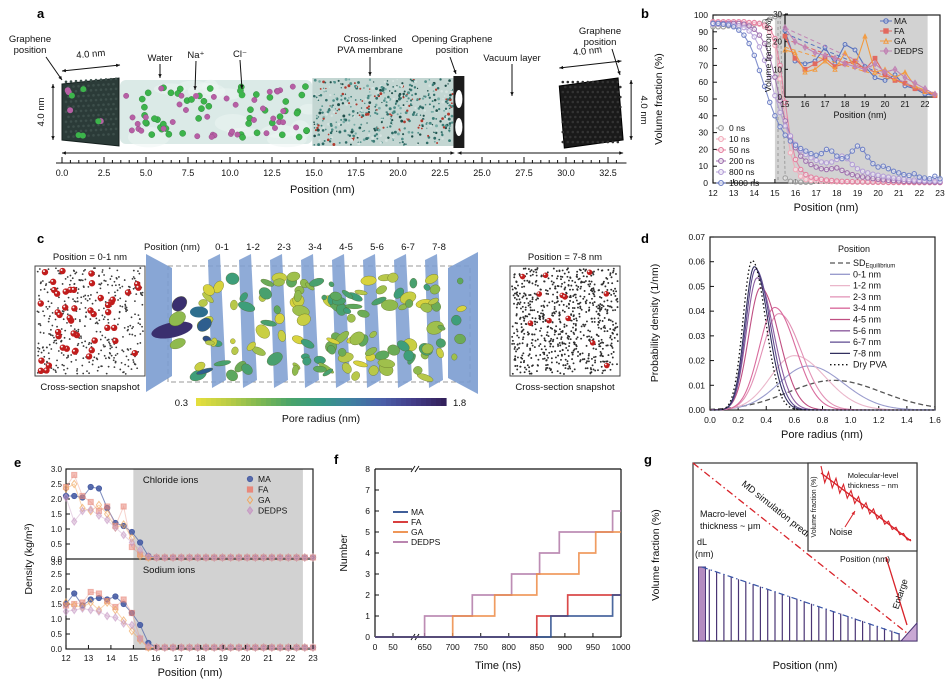 The image size is (945, 686). What do you see at coordinates (565, 257) in the screenshot?
I see `right-snapshot-title: Position = 7-8 nm` at bounding box center [565, 257].